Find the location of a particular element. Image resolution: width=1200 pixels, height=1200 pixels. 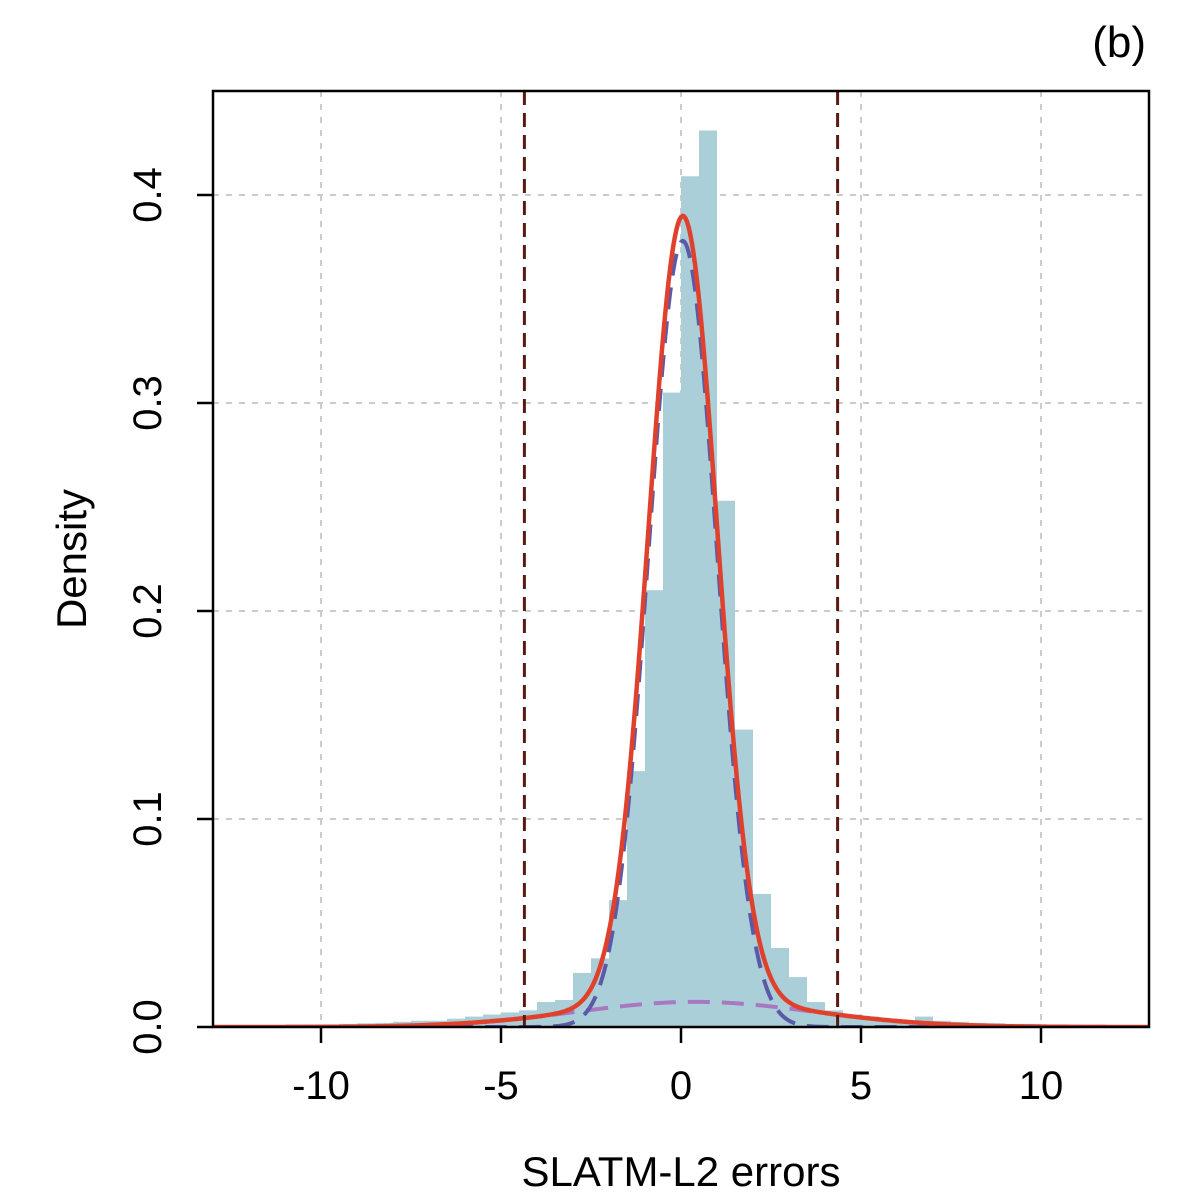

panel-label: (b) is located at coordinates (1119, 42).